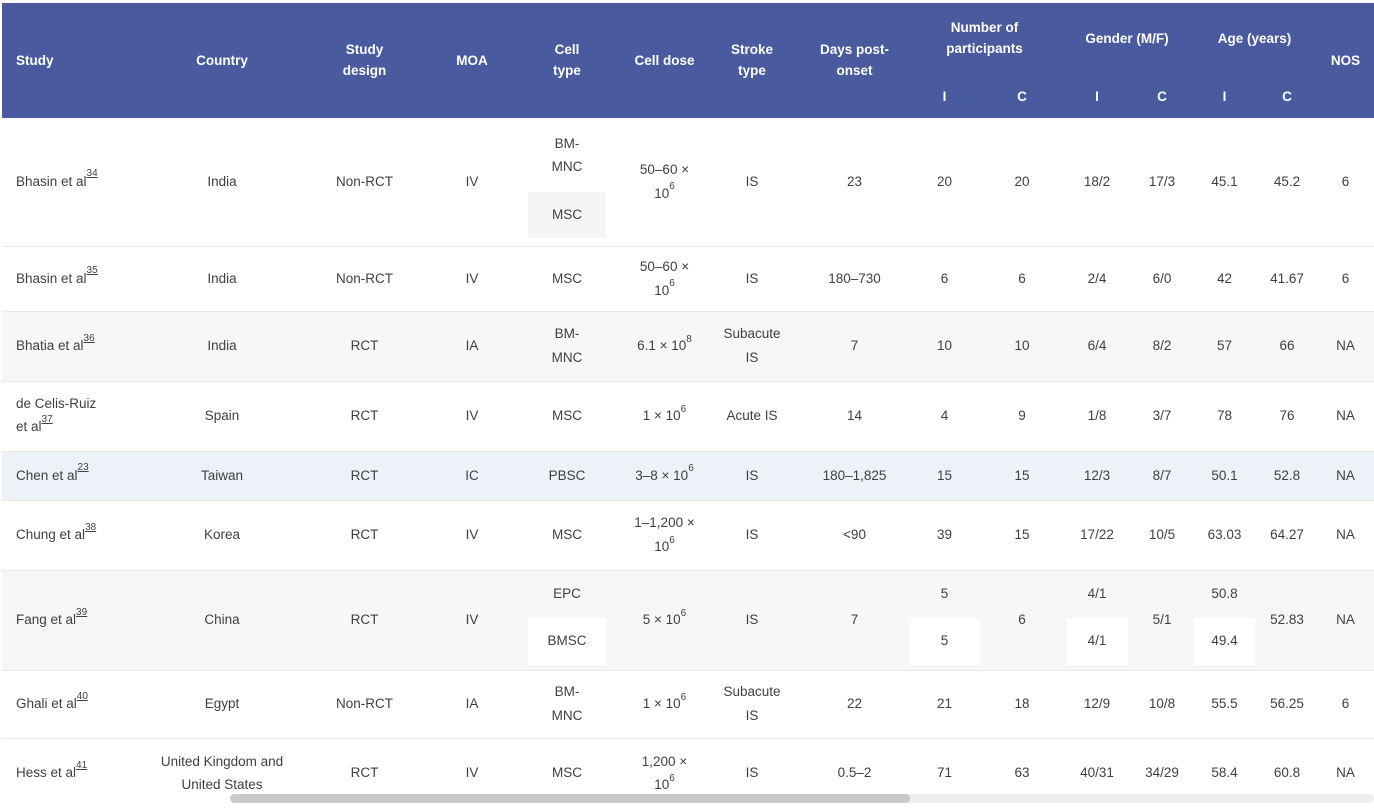 Image resolution: width=1374 pixels, height=808 pixels. I want to click on column-header-study-design: Study design, so click(364, 60).